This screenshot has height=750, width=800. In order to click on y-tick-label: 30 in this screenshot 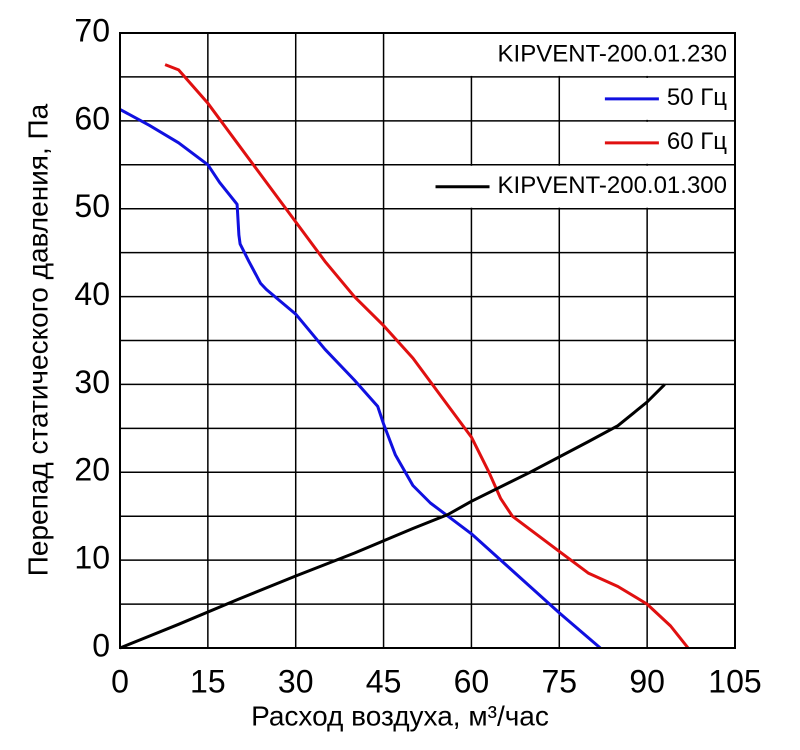, I will do `click(92, 382)`.